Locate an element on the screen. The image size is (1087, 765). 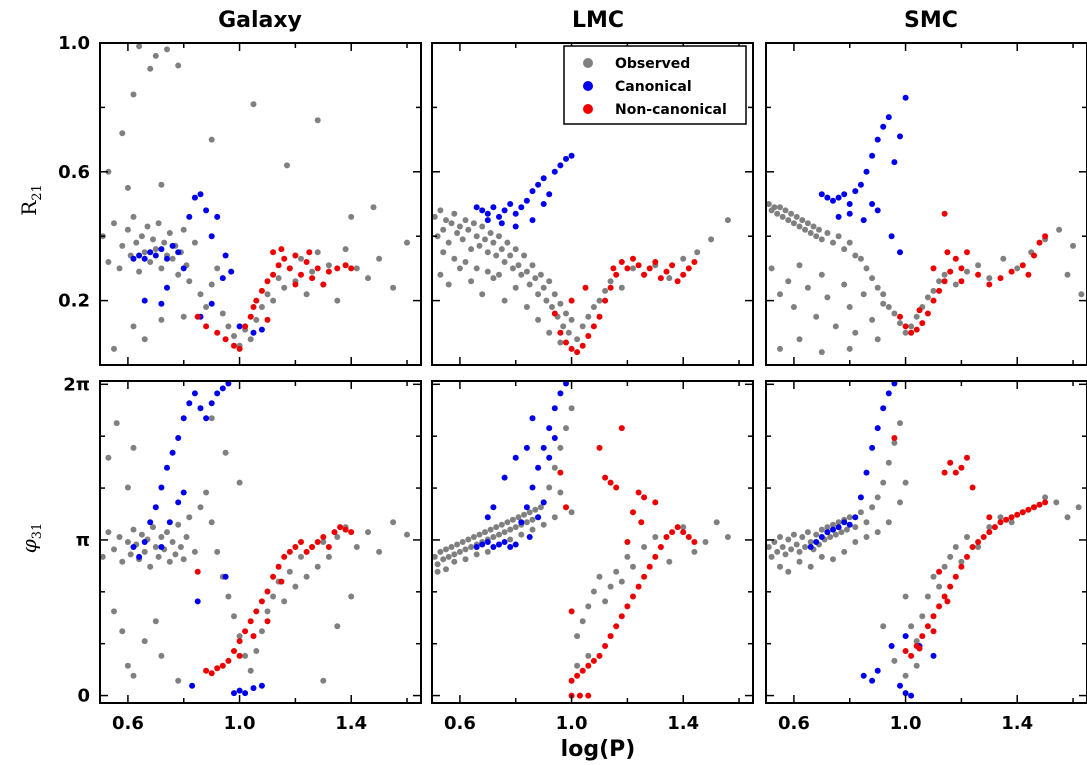
panel-frame is located at coordinates (592, 542).